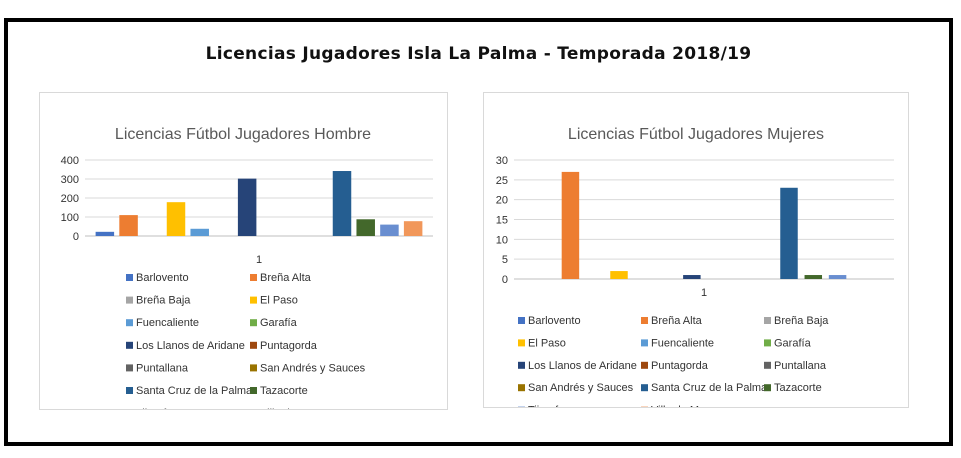 The height and width of the screenshot is (458, 961). I want to click on men-y-tick-label: 200, so click(70, 199).